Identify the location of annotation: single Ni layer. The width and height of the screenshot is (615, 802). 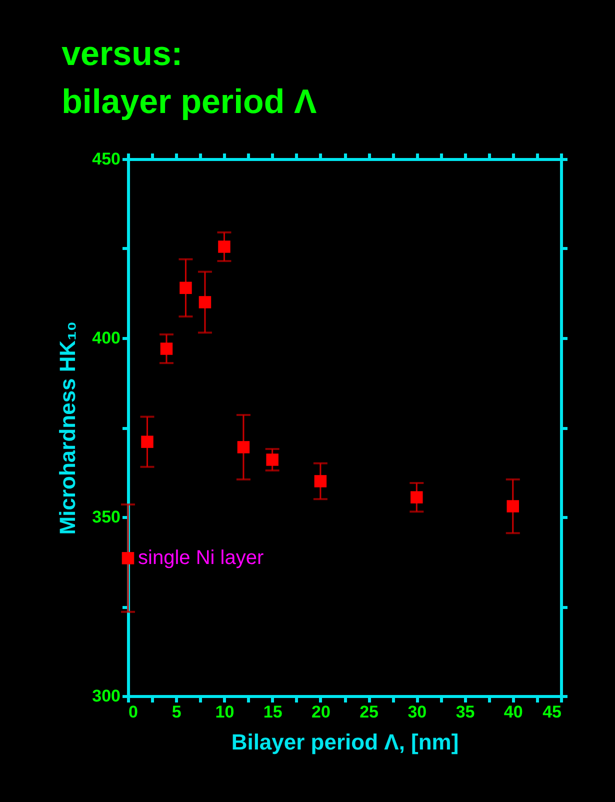
(201, 558).